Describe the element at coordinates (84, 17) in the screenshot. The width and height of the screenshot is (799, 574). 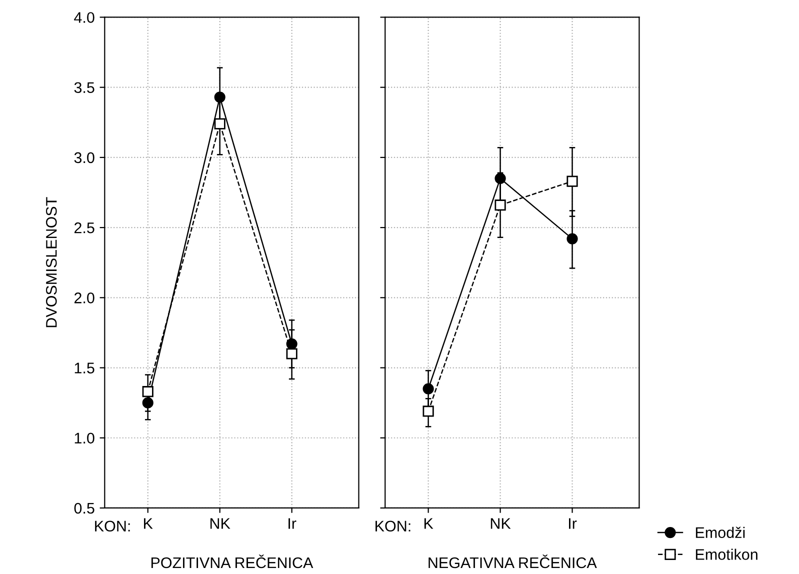
I see `y-tick-label: 4.0` at that location.